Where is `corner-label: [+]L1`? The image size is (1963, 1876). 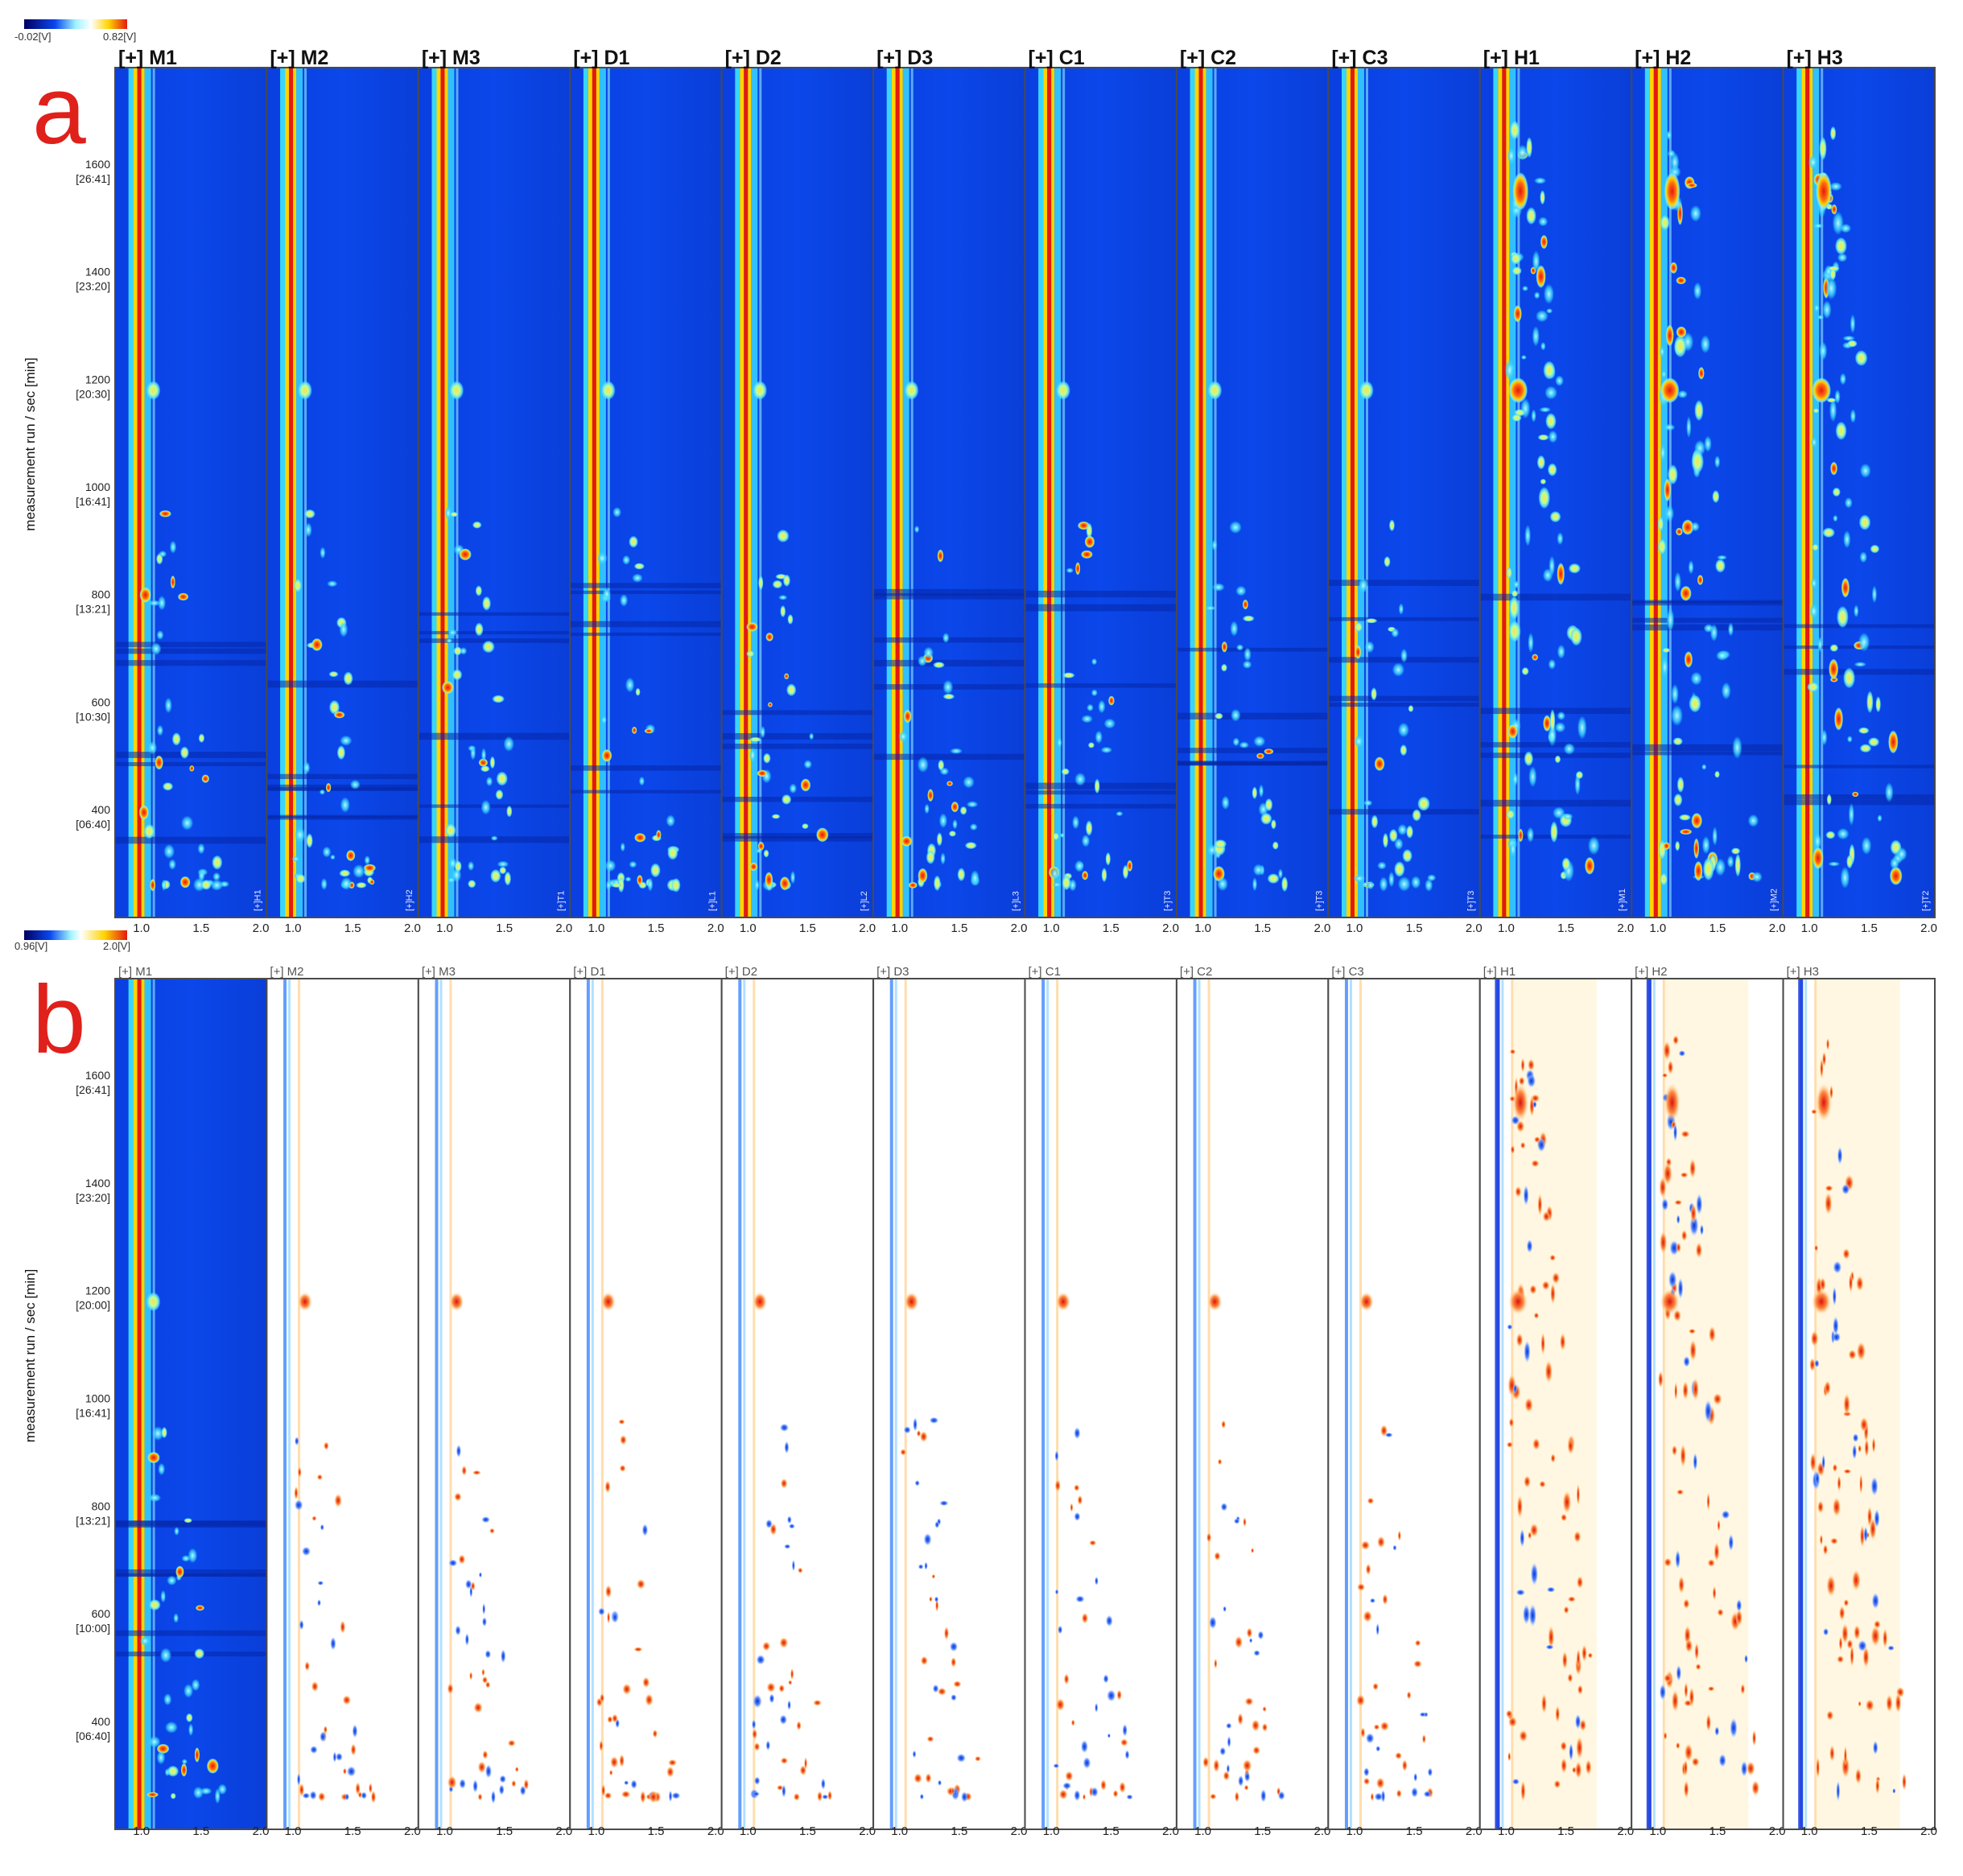 corner-label: [+]L1 is located at coordinates (713, 901).